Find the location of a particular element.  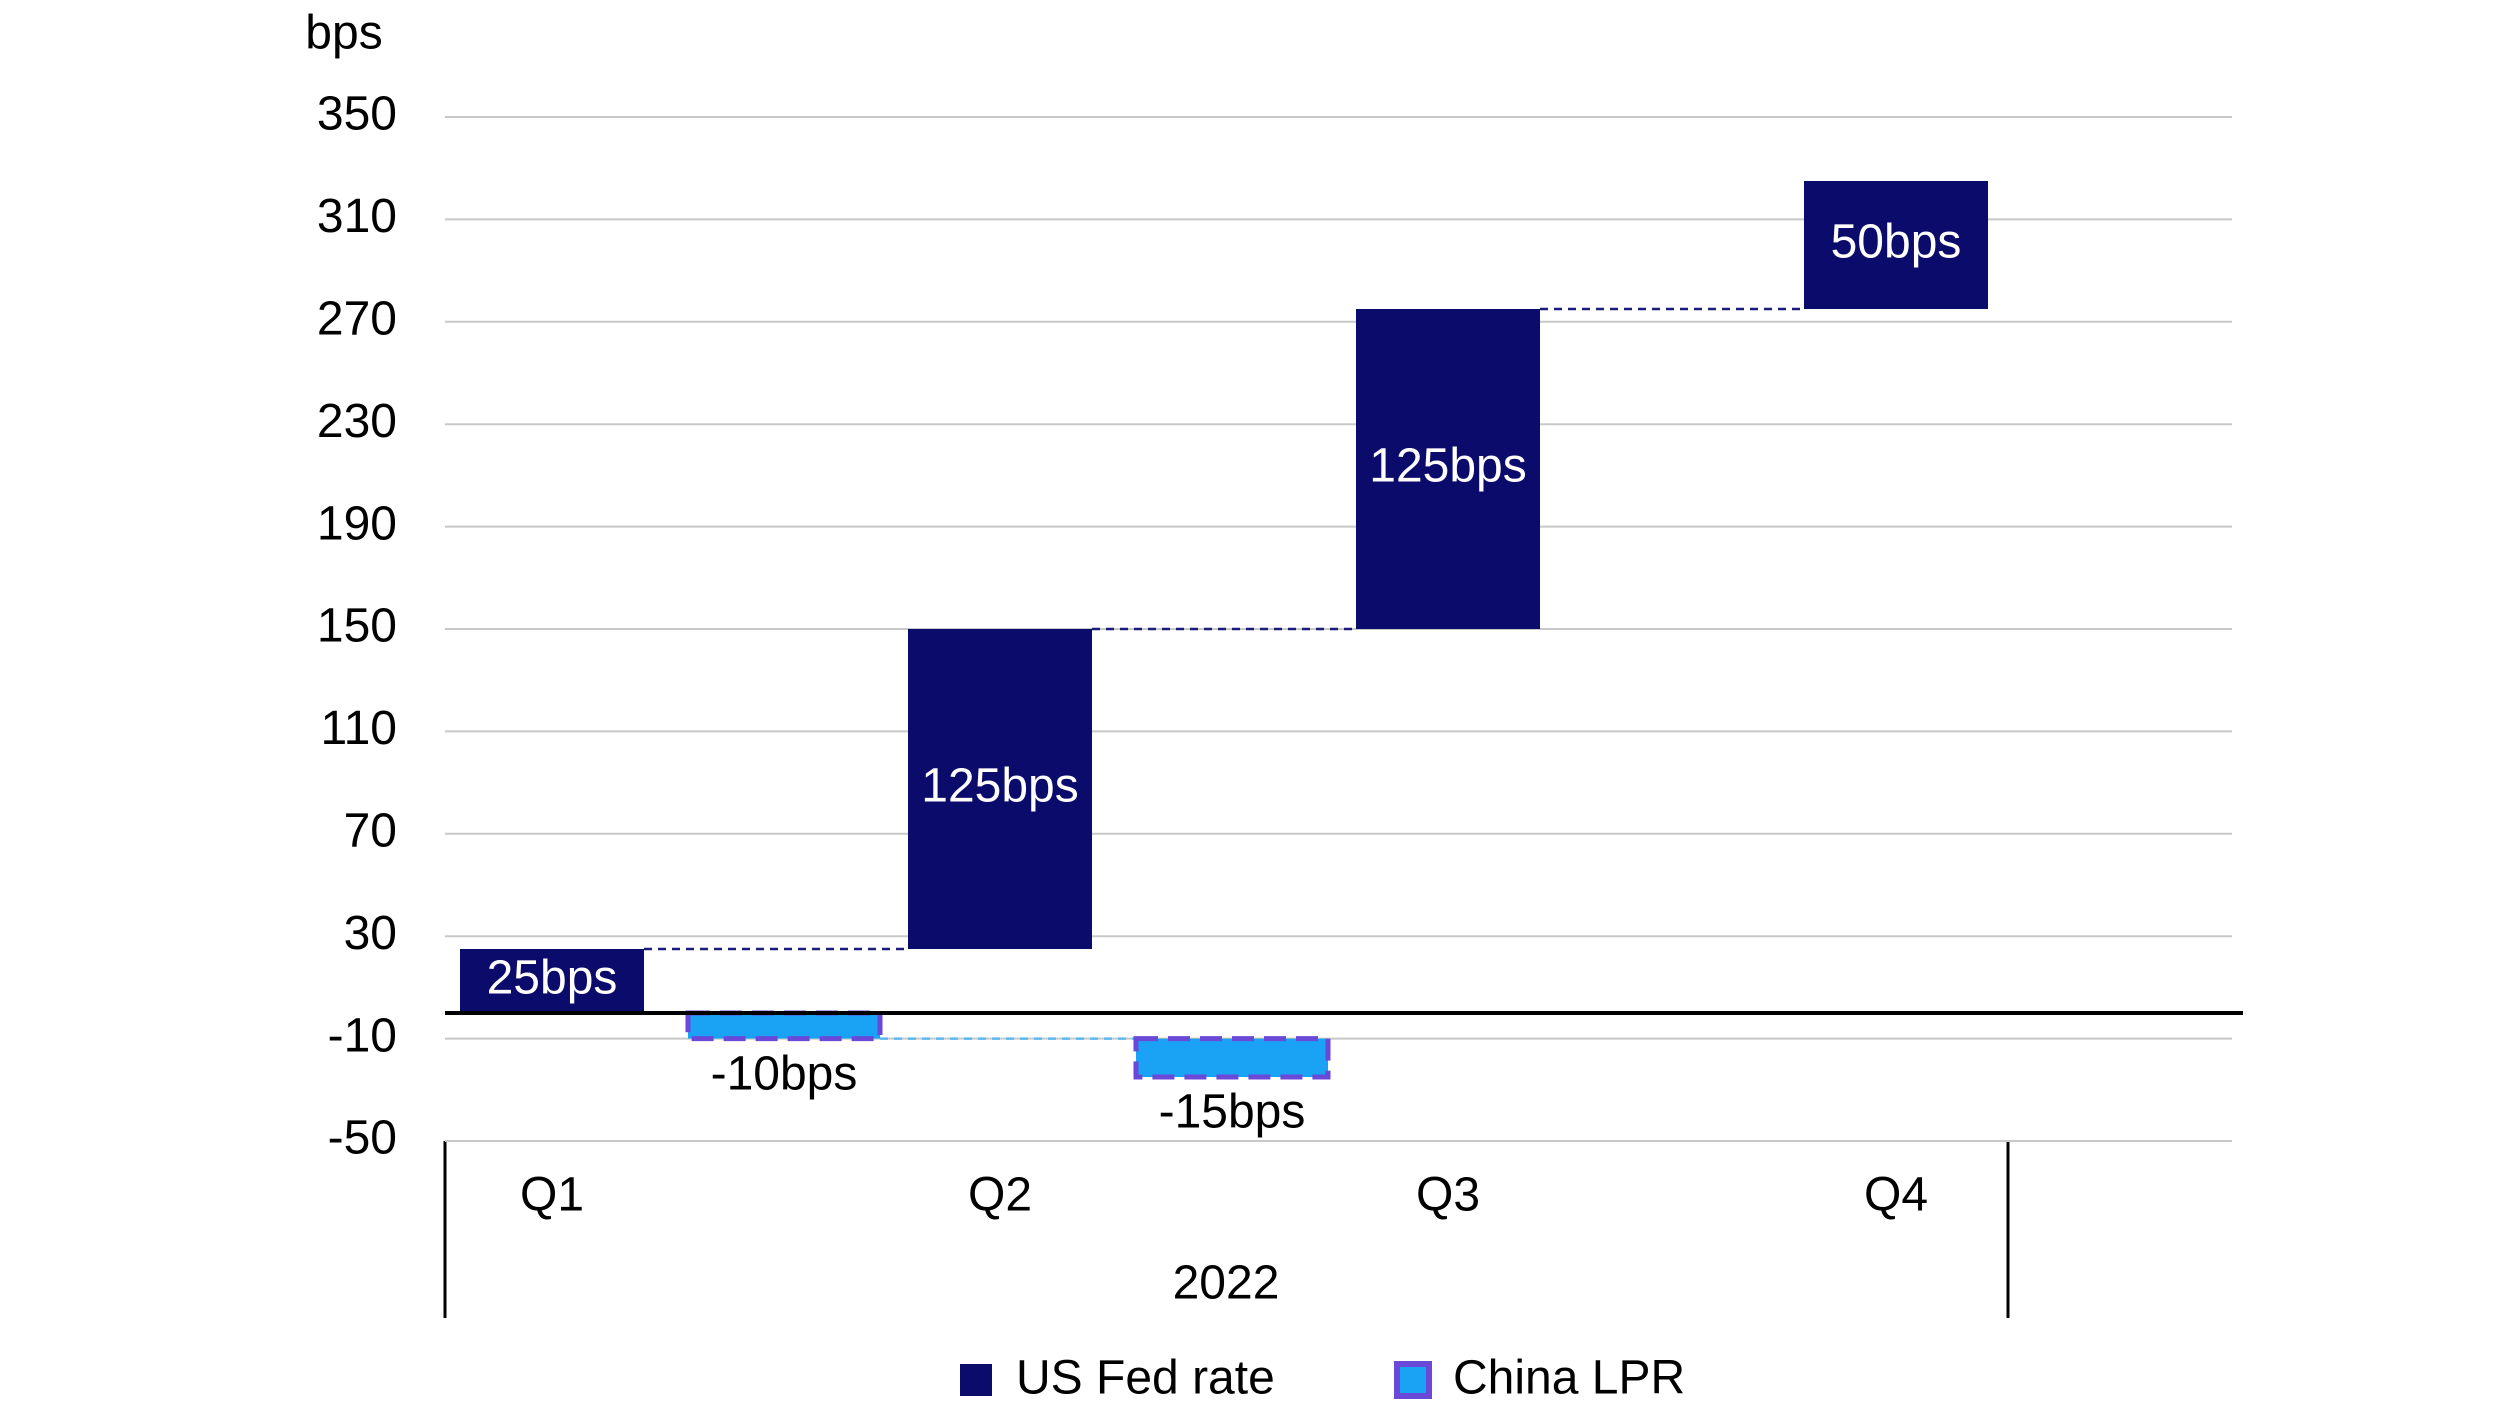

y-tick-label: -50 is located at coordinates (362, 1138).